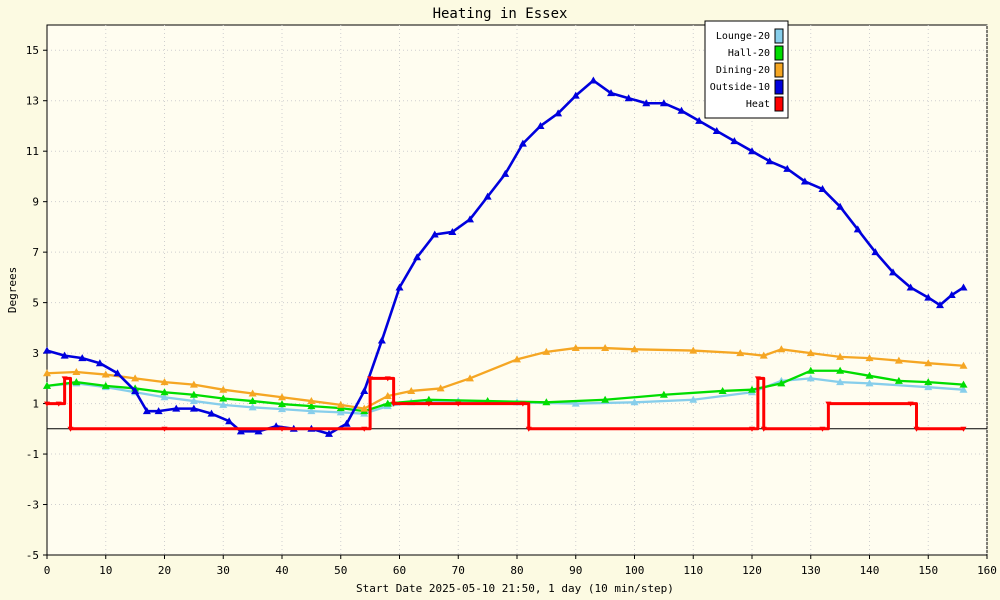 Image resolution: width=1000 pixels, height=600 pixels. Describe the element at coordinates (35, 353) in the screenshot. I see `y-tick-label: 3` at that location.